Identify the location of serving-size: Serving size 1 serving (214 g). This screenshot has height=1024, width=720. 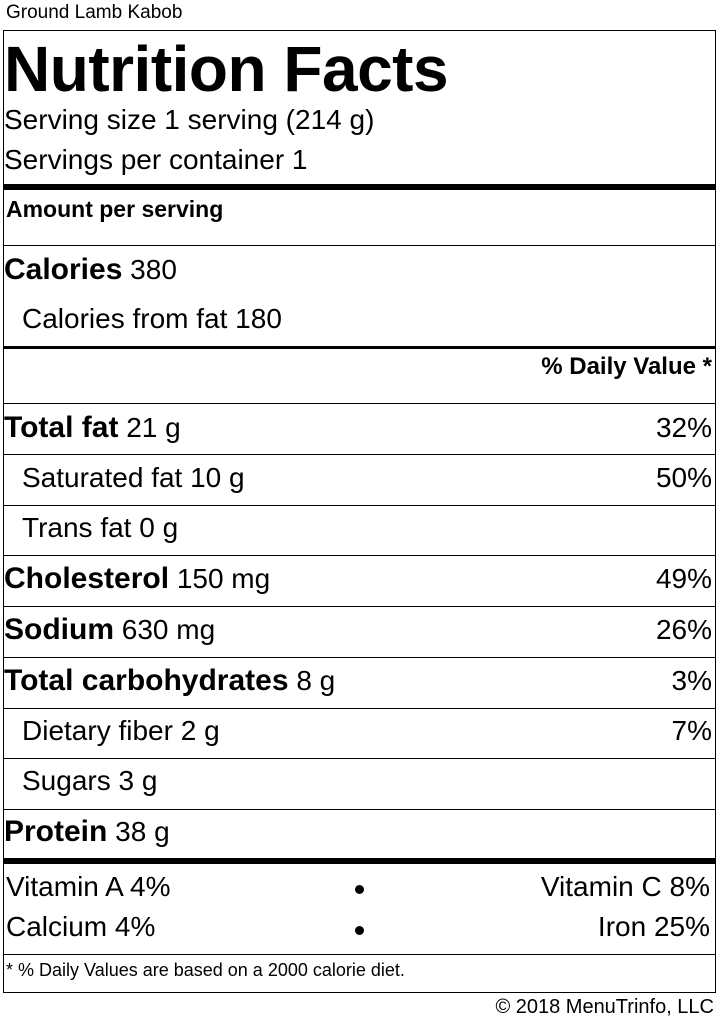
(189, 119).